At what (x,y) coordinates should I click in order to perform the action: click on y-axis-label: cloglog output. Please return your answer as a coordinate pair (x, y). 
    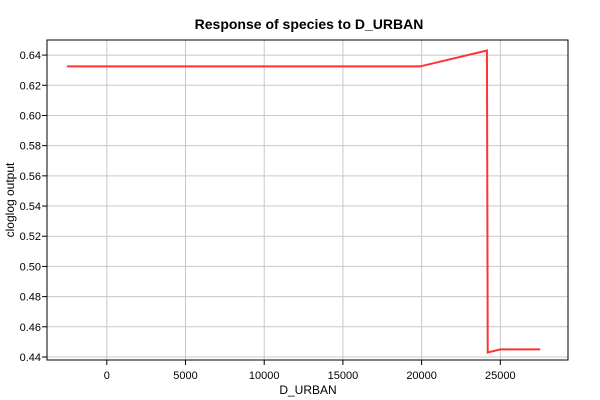
    Looking at the image, I should click on (10, 199).